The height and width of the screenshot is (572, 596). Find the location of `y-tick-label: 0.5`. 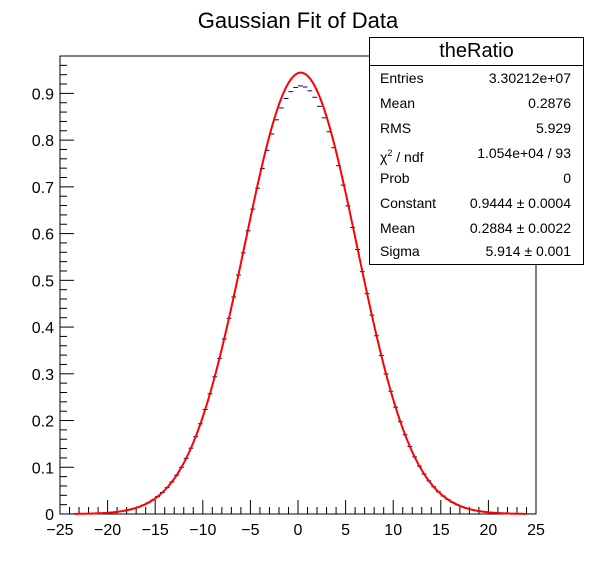

y-tick-label: 0.5 is located at coordinates (43, 281).